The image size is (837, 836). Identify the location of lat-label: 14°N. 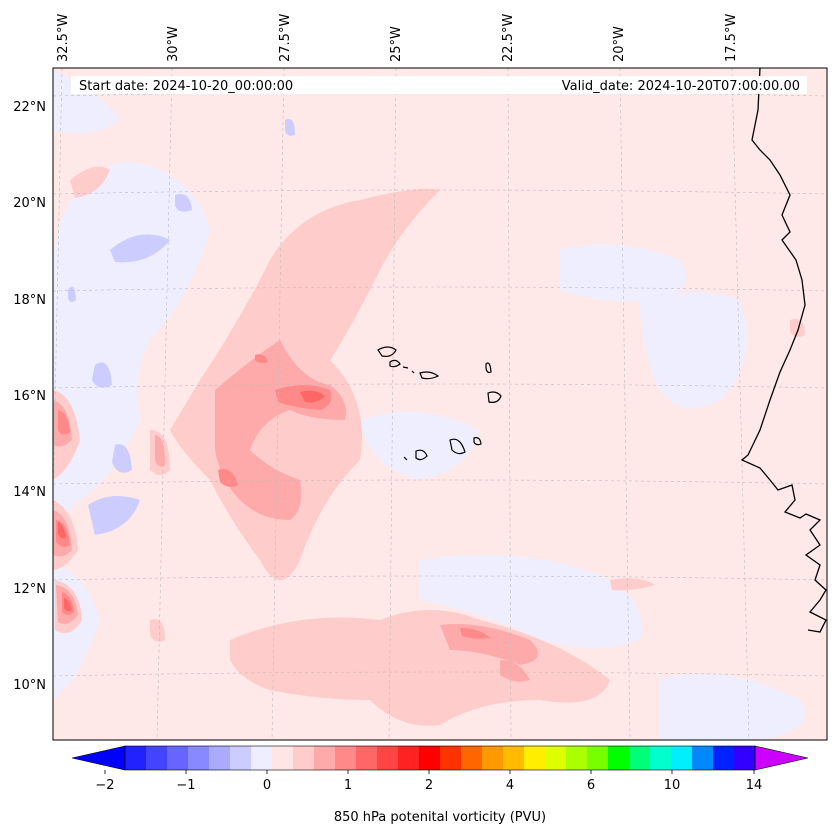
(29, 492).